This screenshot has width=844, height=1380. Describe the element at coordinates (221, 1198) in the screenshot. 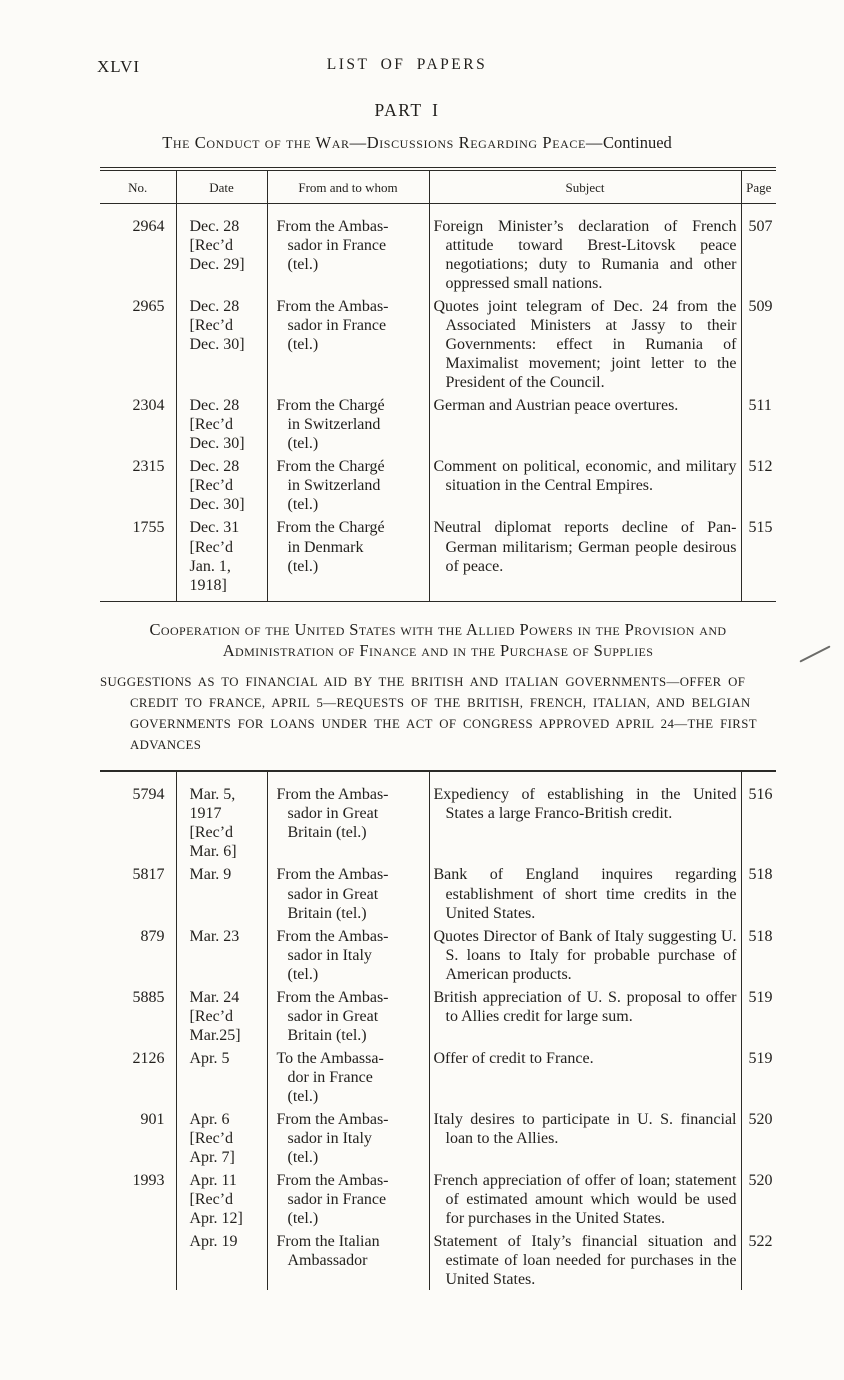

I see `paper-date: Apr. 11 [Rec’d Apr. 12]` at that location.